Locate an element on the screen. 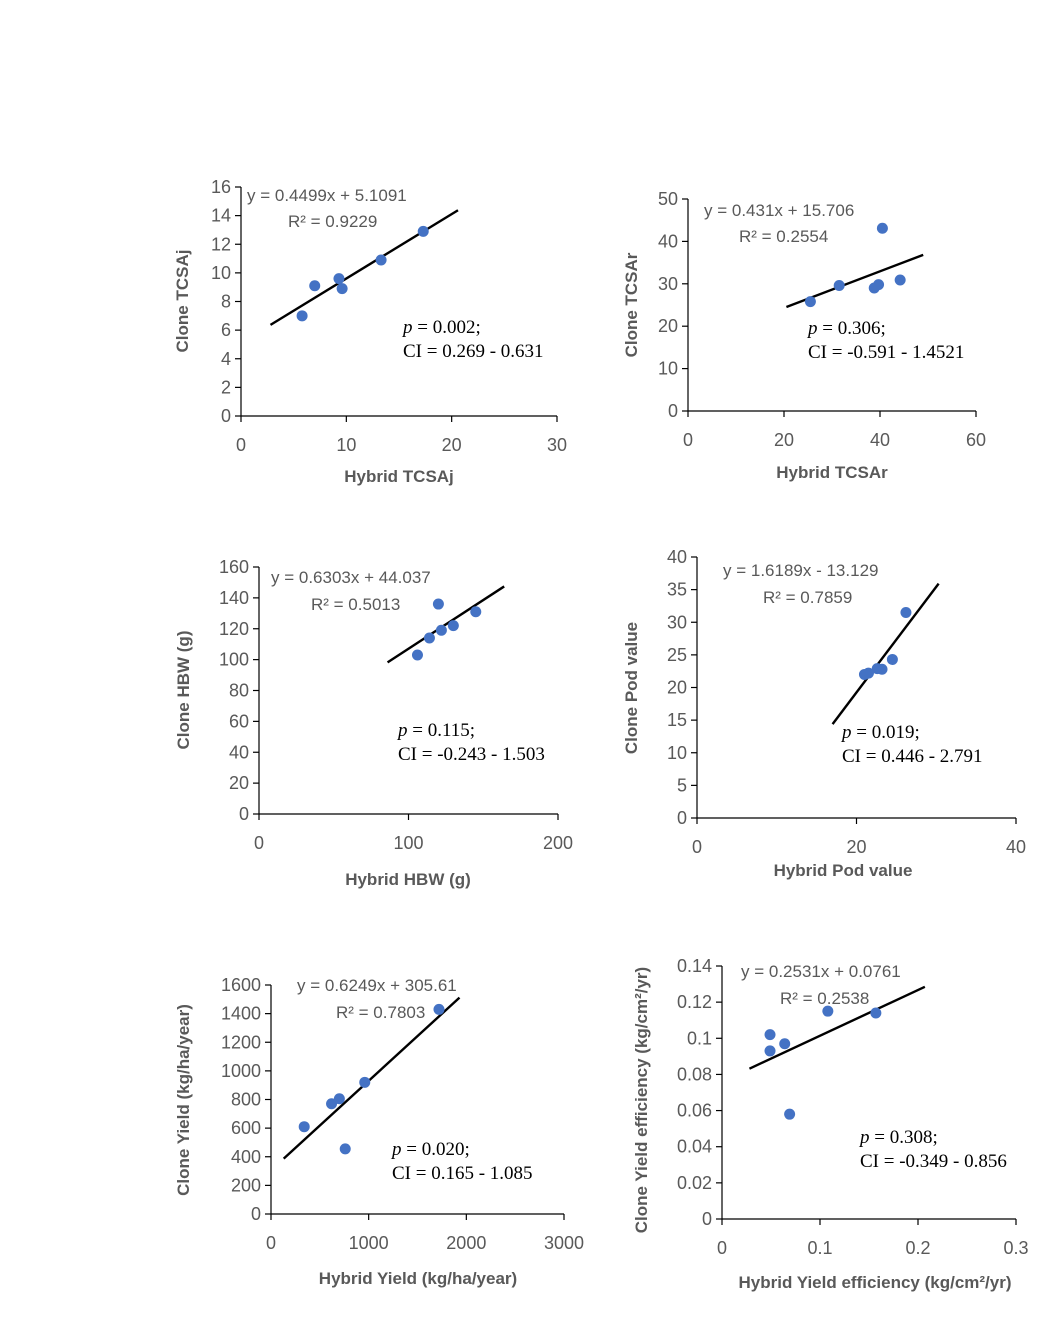 Image resolution: width=1062 pixels, height=1340 pixels. y-tick-label: 5 is located at coordinates (682, 785).